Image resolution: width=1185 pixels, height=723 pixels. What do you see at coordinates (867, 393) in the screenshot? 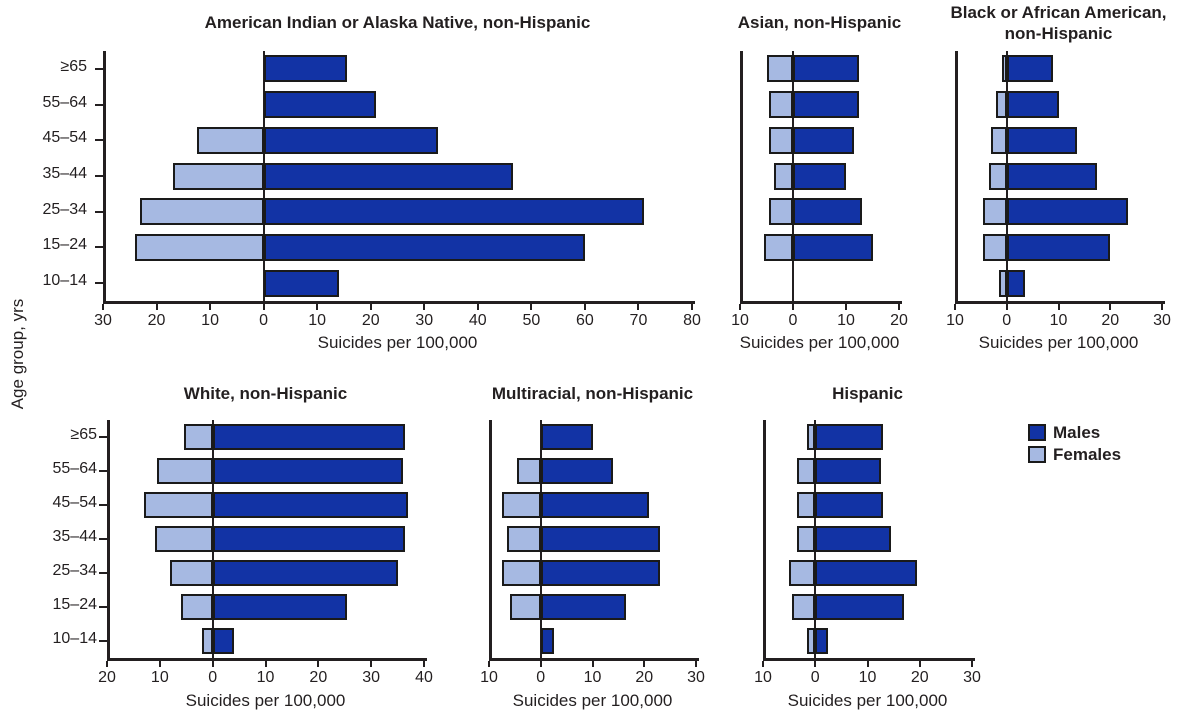
I see `panel-title-hispanic: Hispanic` at bounding box center [867, 393].